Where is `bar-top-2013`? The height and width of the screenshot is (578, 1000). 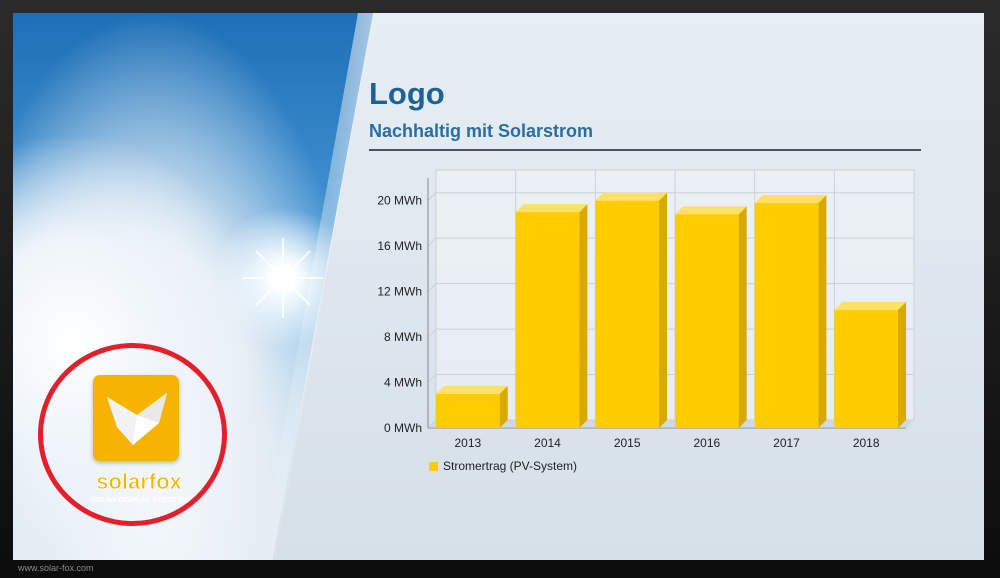
bar-top-2013 is located at coordinates (471, 389).